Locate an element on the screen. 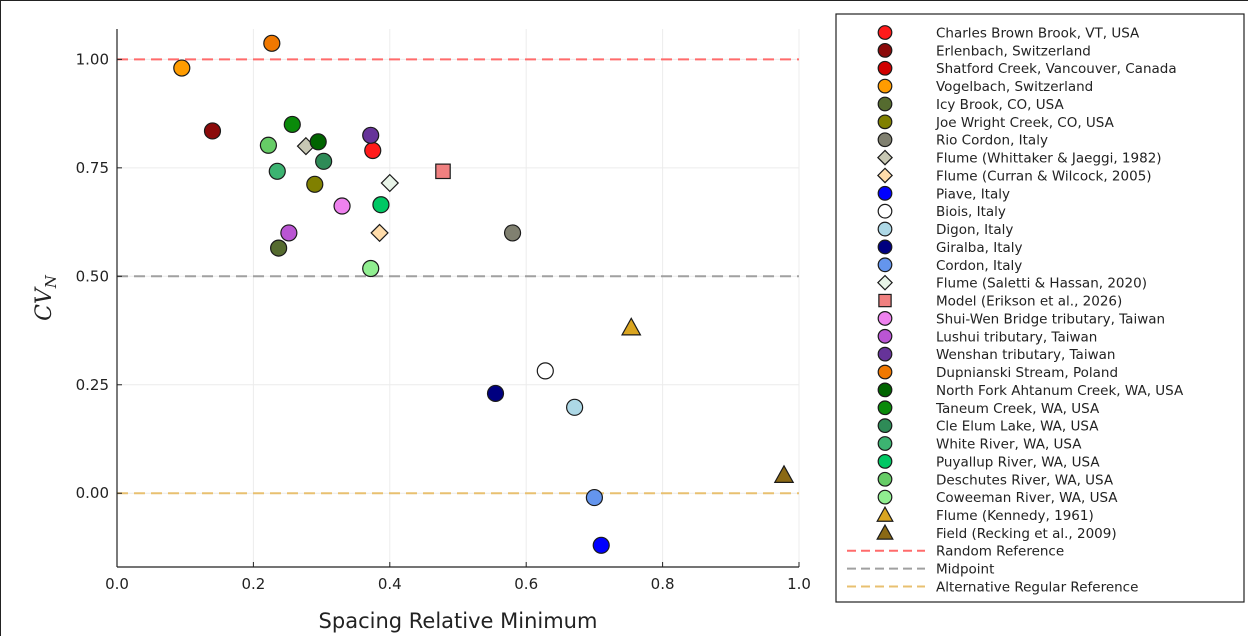 The height and width of the screenshot is (637, 1248). svg-text: CVN is located at coordinates (46, 297).